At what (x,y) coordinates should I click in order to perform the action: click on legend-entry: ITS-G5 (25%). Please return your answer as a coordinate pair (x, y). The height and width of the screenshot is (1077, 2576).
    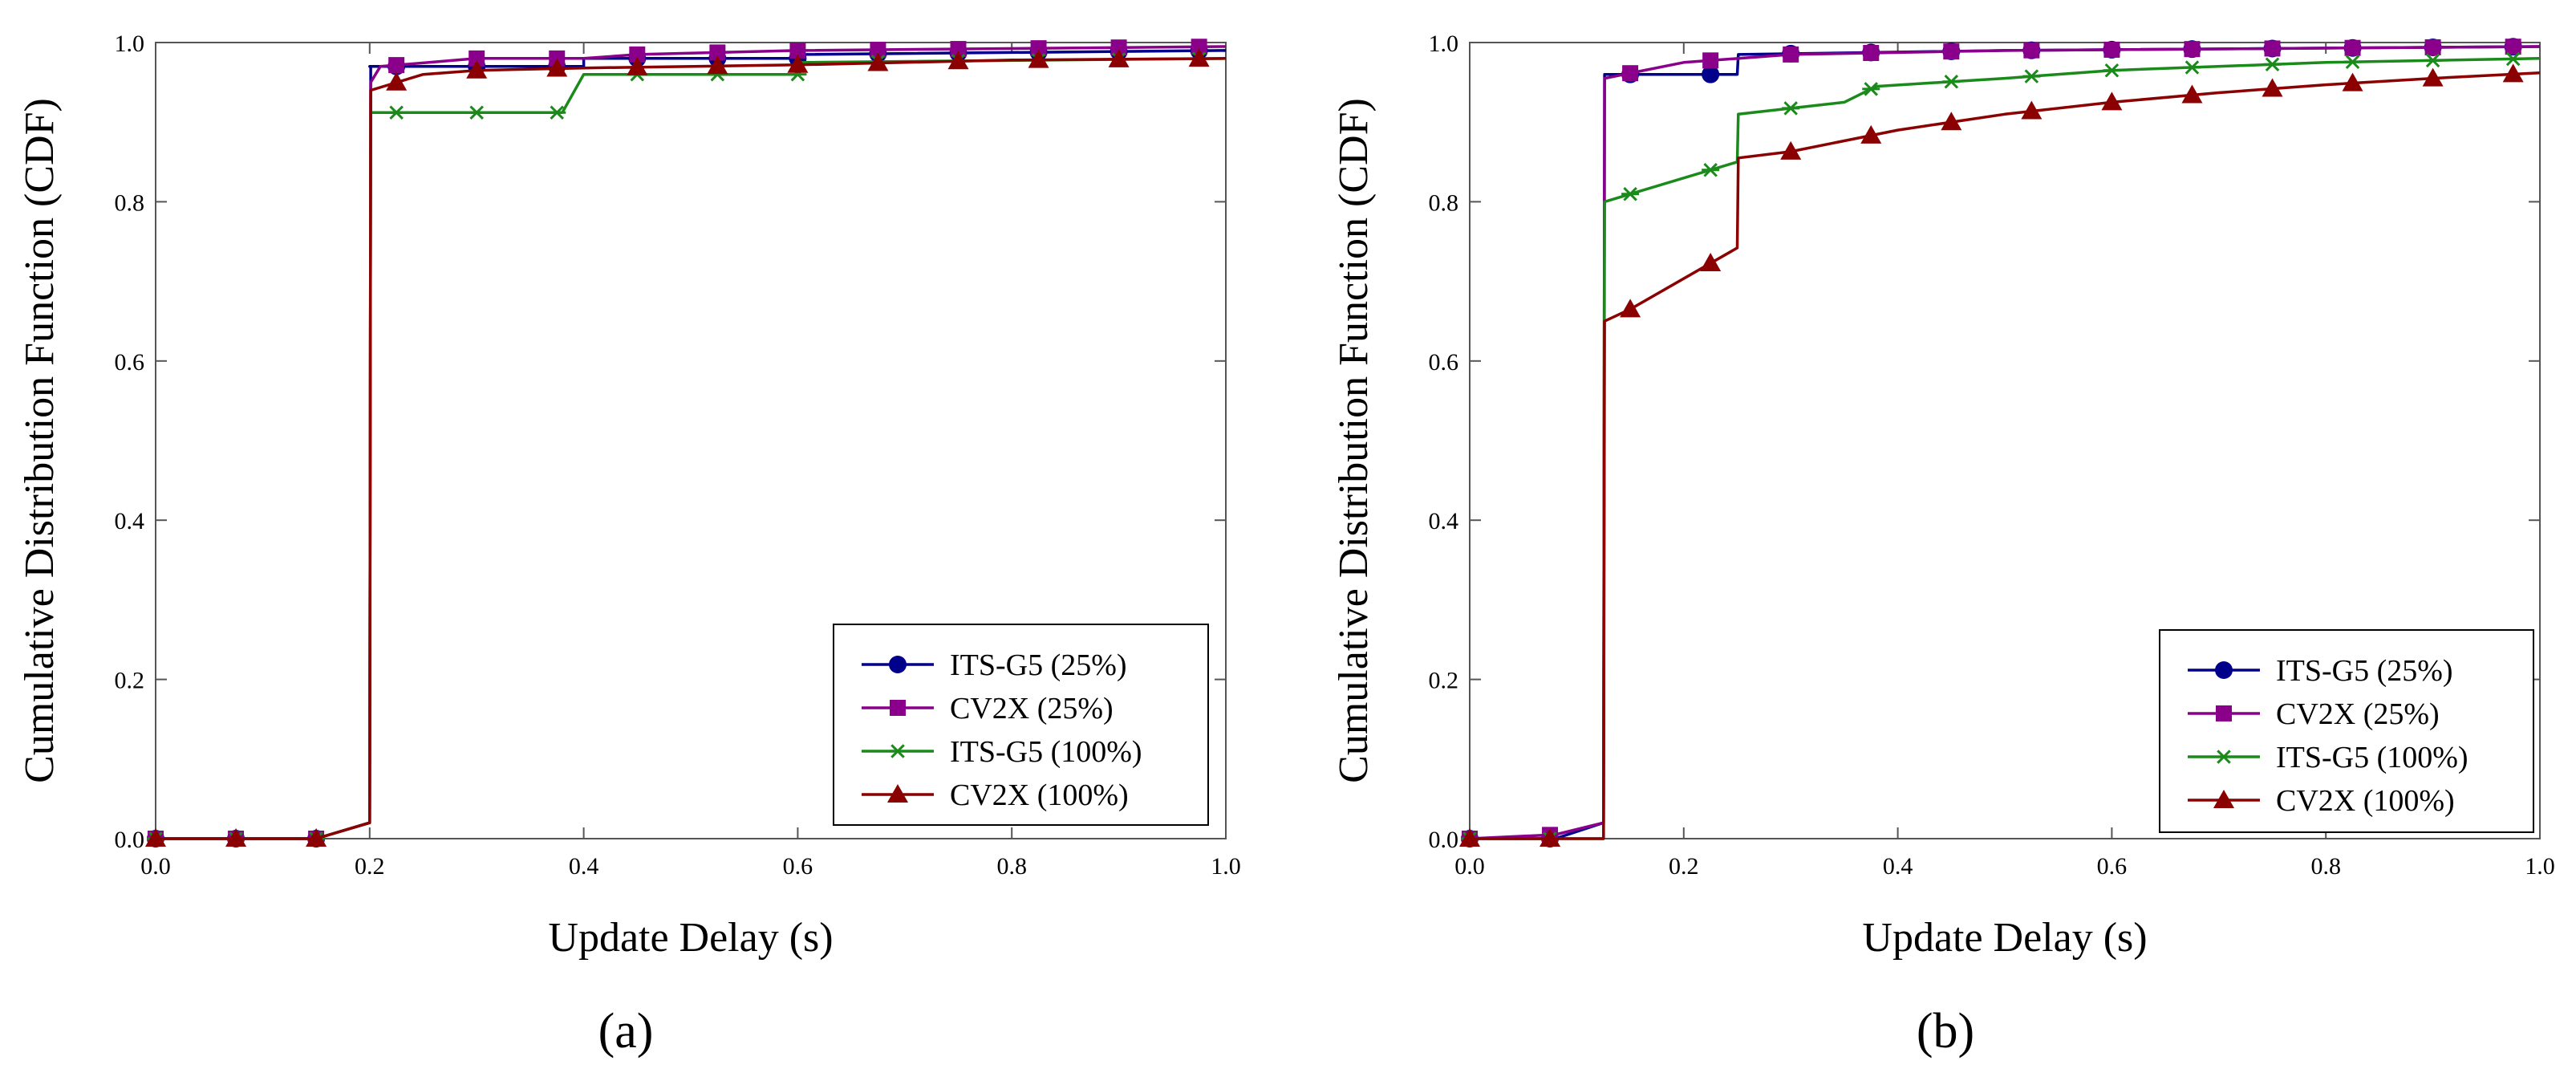
    Looking at the image, I should click on (994, 665).